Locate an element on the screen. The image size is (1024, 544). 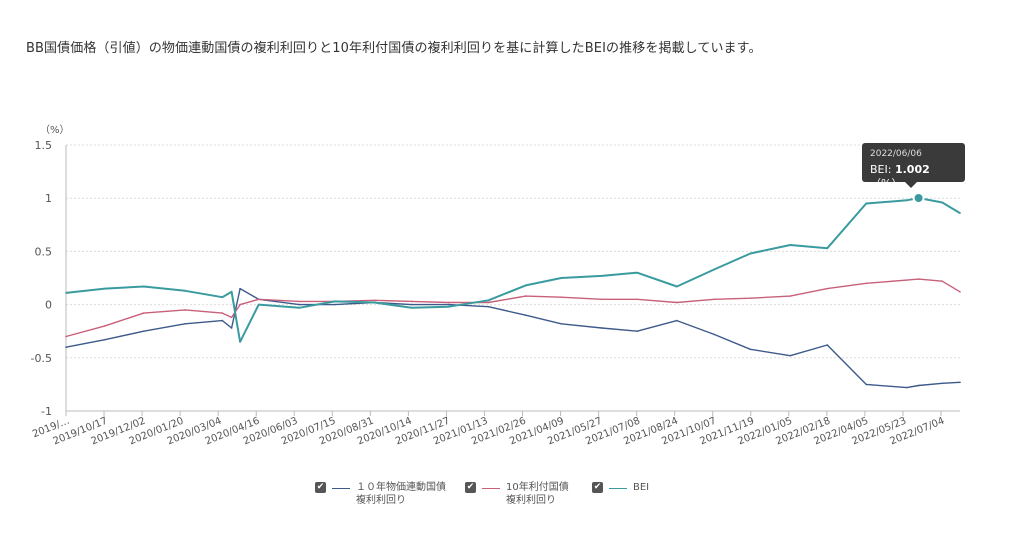
legend-swatch-bei is located at coordinates (618, 488).